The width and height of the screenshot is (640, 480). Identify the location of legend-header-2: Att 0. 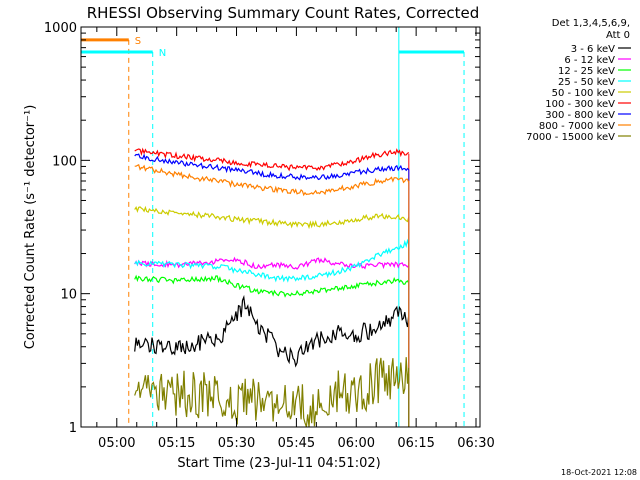
(618, 35).